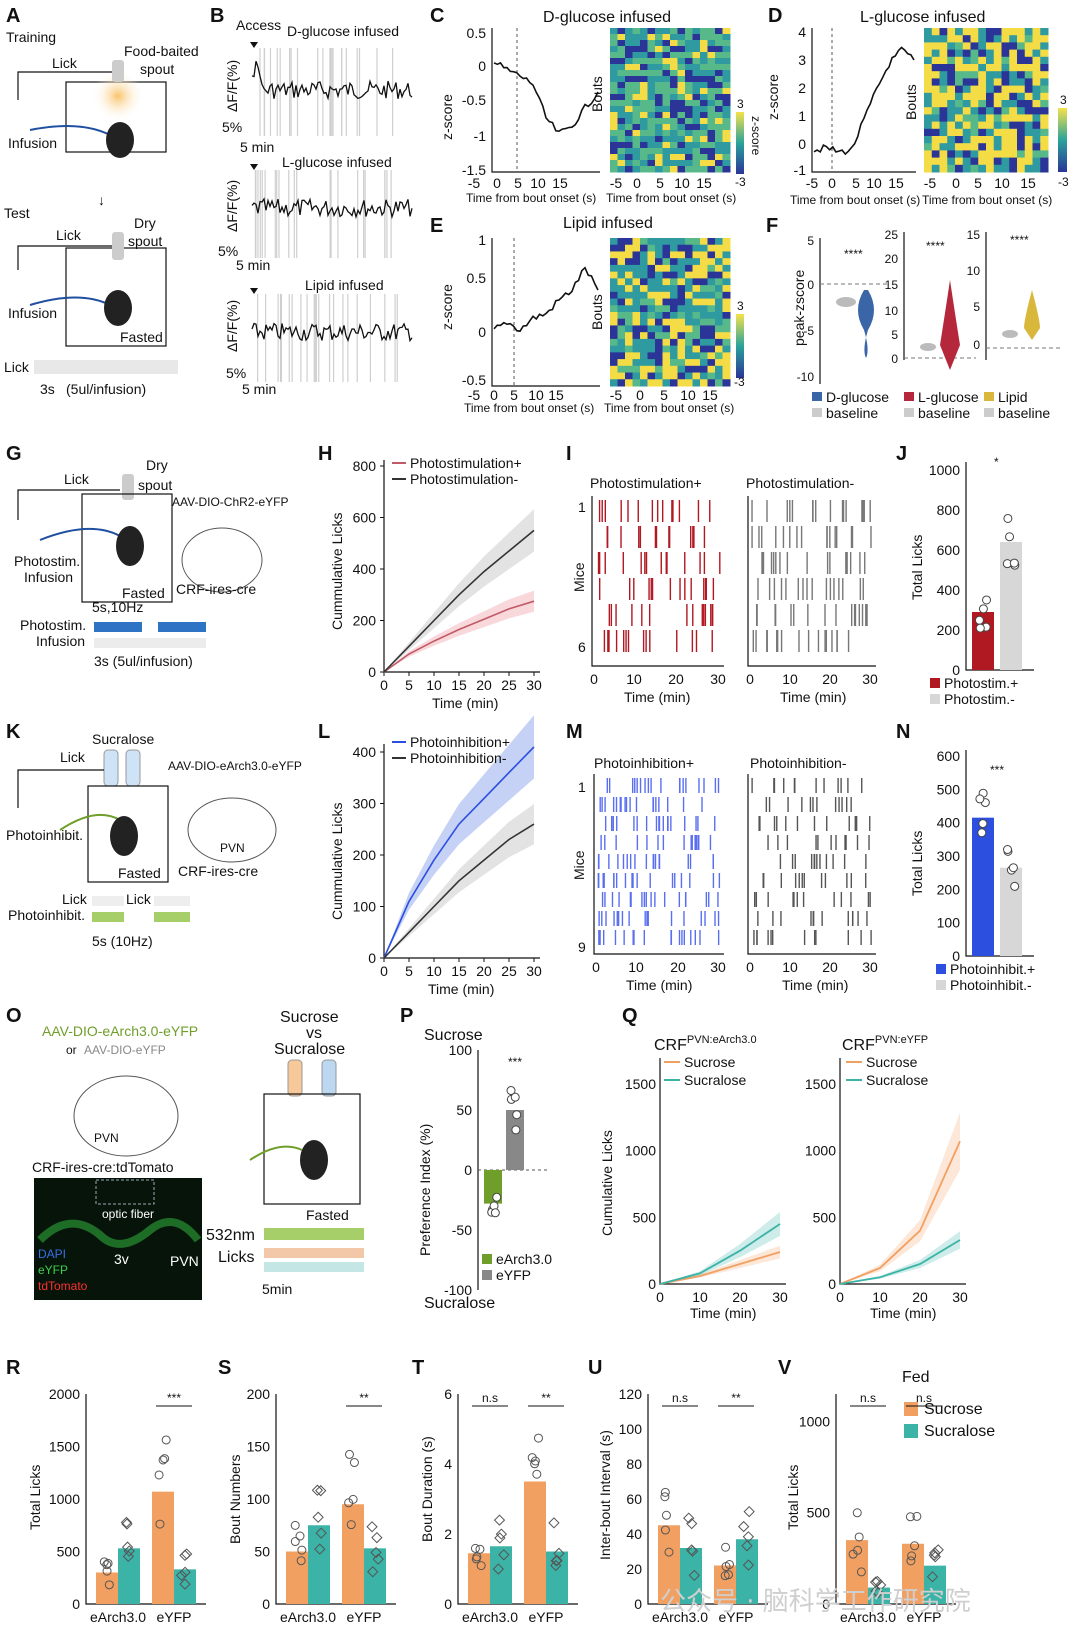 This screenshot has width=1080, height=1634. I want to click on f-ytick-label: 15, so click(974, 235).